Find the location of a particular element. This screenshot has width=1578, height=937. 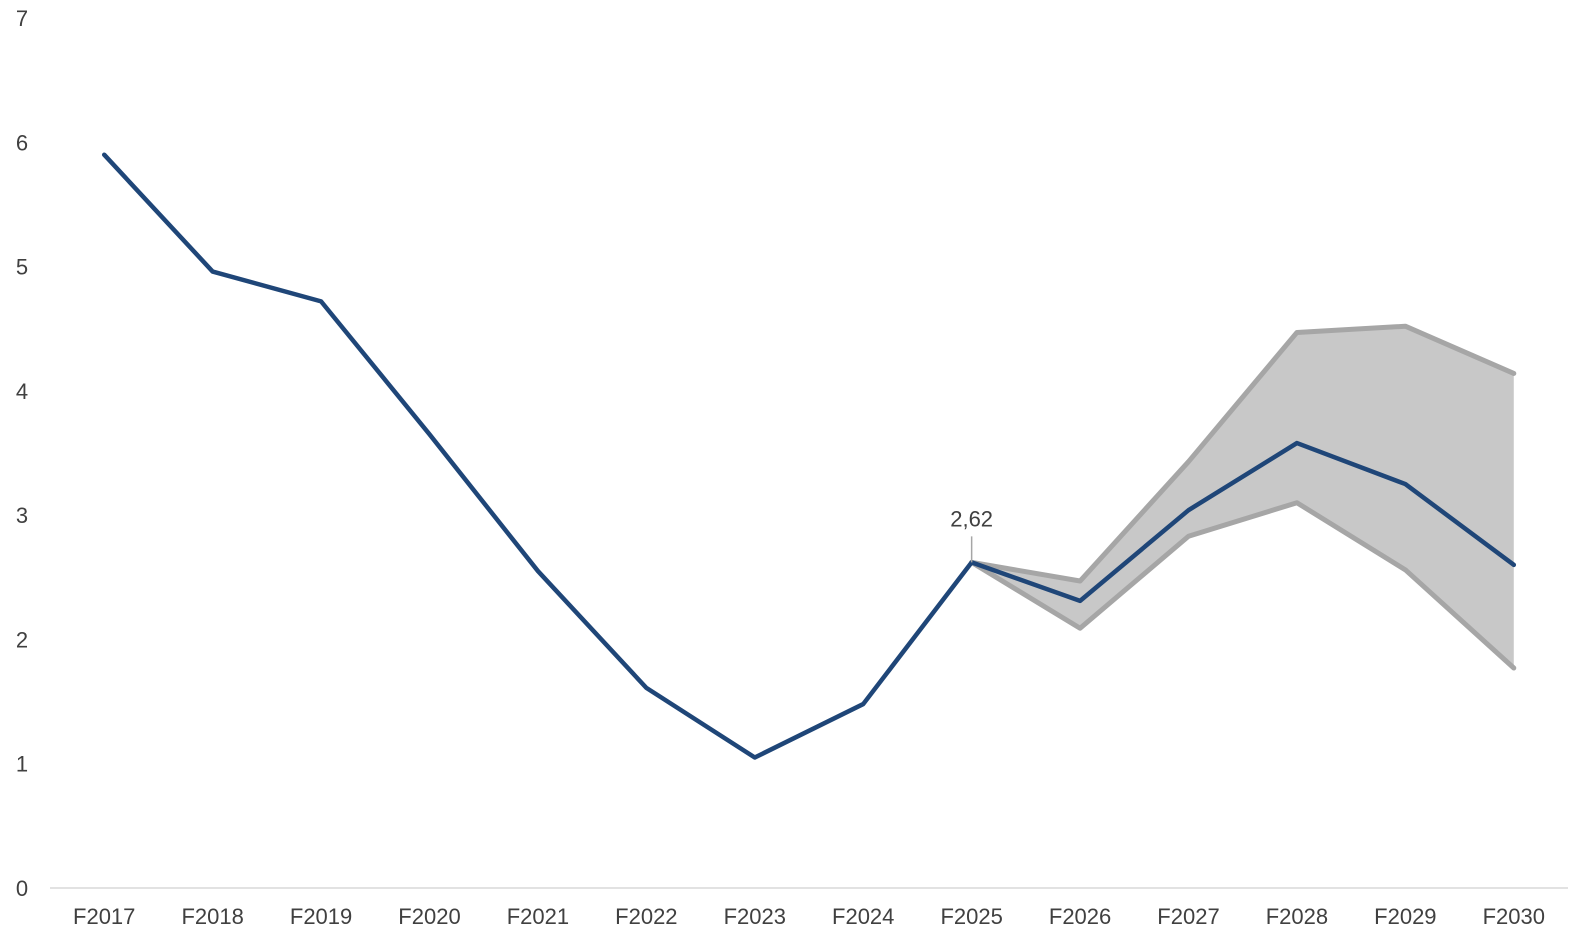

y-tick-label: 6 is located at coordinates (22, 142).